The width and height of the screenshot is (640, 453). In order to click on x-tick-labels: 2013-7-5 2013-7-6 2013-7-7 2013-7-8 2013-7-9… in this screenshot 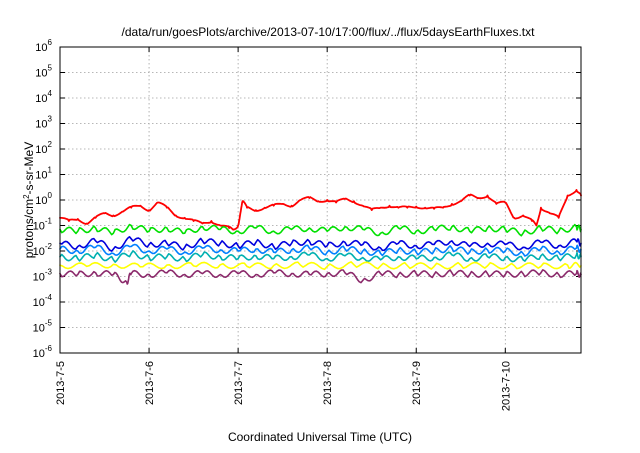, I will do `click(283, 386)`.